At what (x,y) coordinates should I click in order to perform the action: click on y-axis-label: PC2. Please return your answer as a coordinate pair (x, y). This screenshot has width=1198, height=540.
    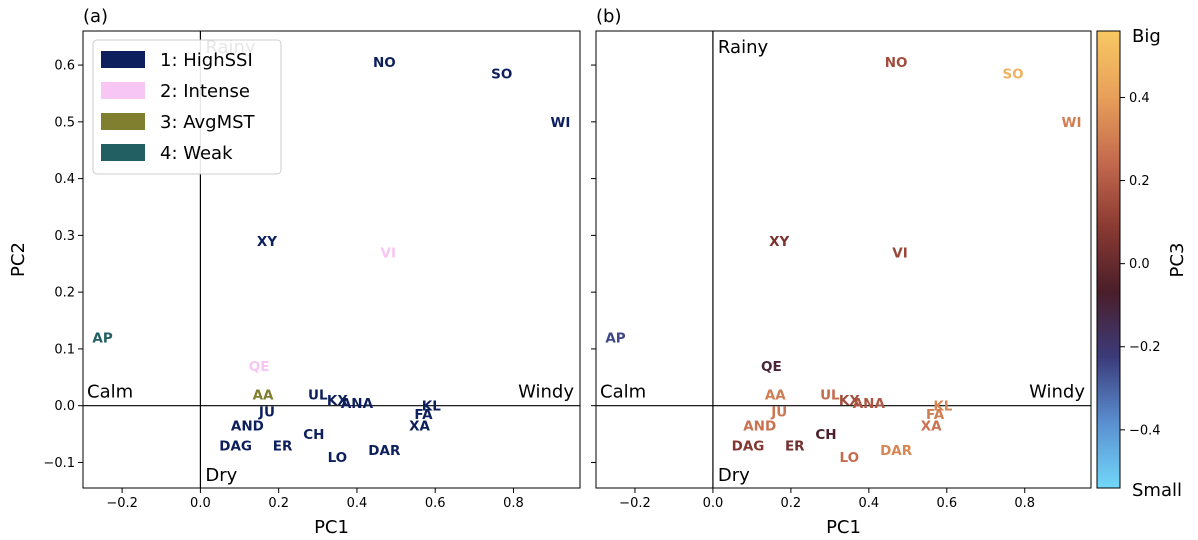
    Looking at the image, I should click on (18, 259).